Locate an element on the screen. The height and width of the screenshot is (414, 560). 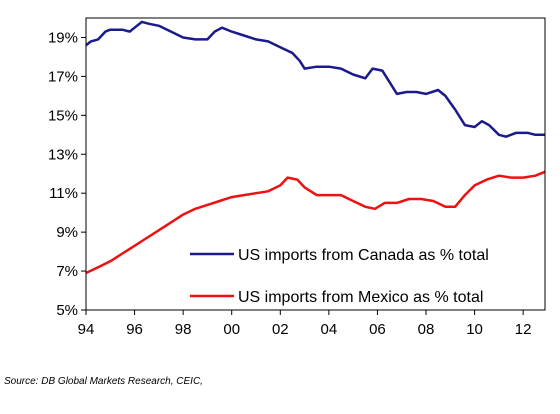
x-tick-label: 08 is located at coordinates (426, 329).